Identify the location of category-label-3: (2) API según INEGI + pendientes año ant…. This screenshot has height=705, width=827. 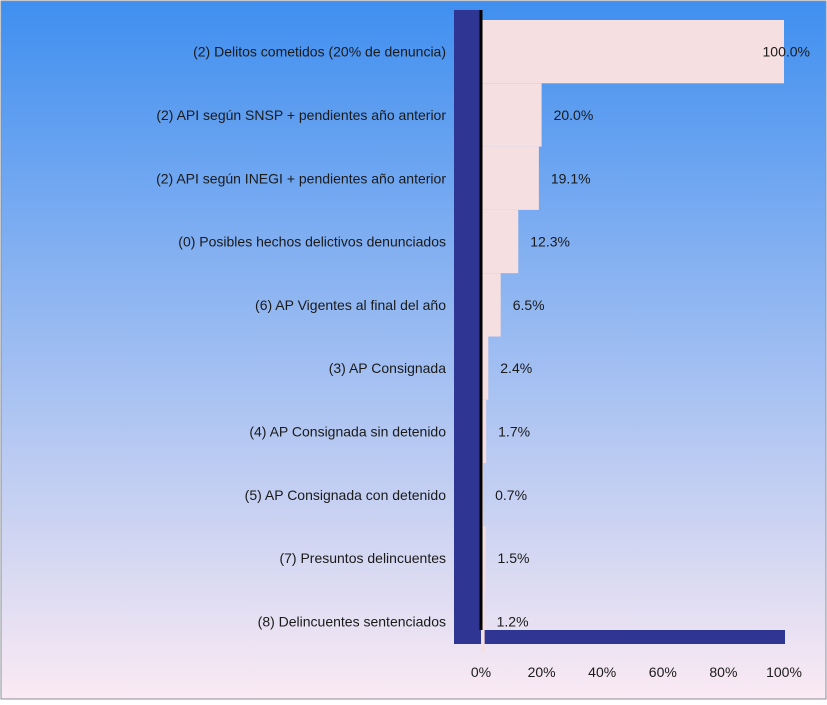
(301, 178).